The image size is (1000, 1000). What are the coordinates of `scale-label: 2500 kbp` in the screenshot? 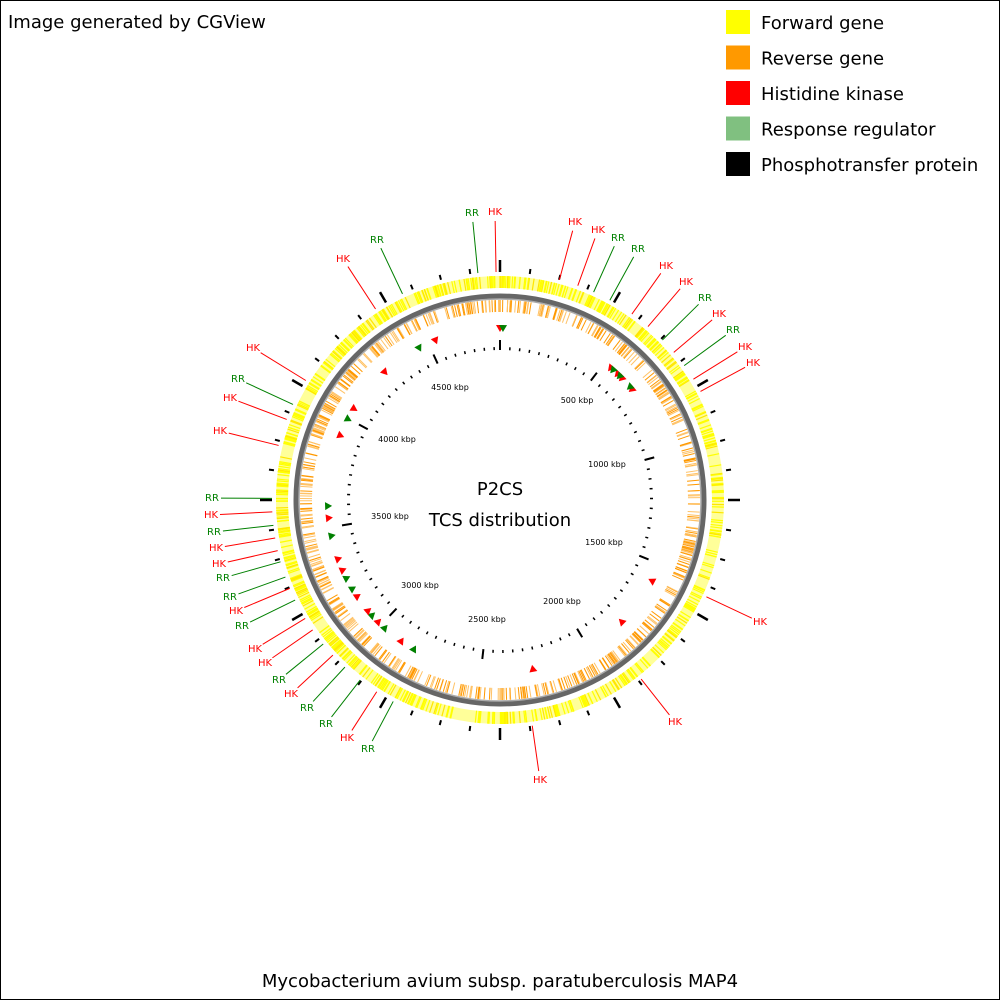 It's located at (487, 619).